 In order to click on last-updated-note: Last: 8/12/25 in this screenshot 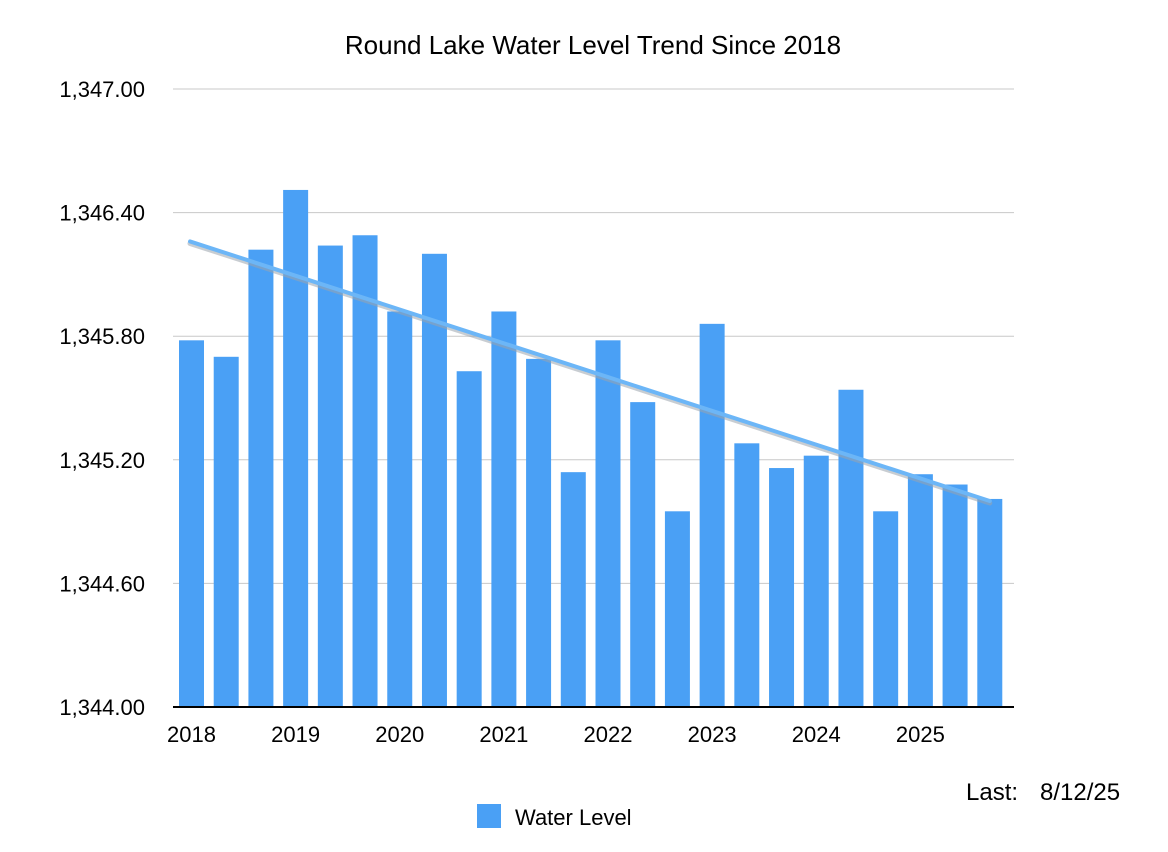, I will do `click(1043, 792)`.